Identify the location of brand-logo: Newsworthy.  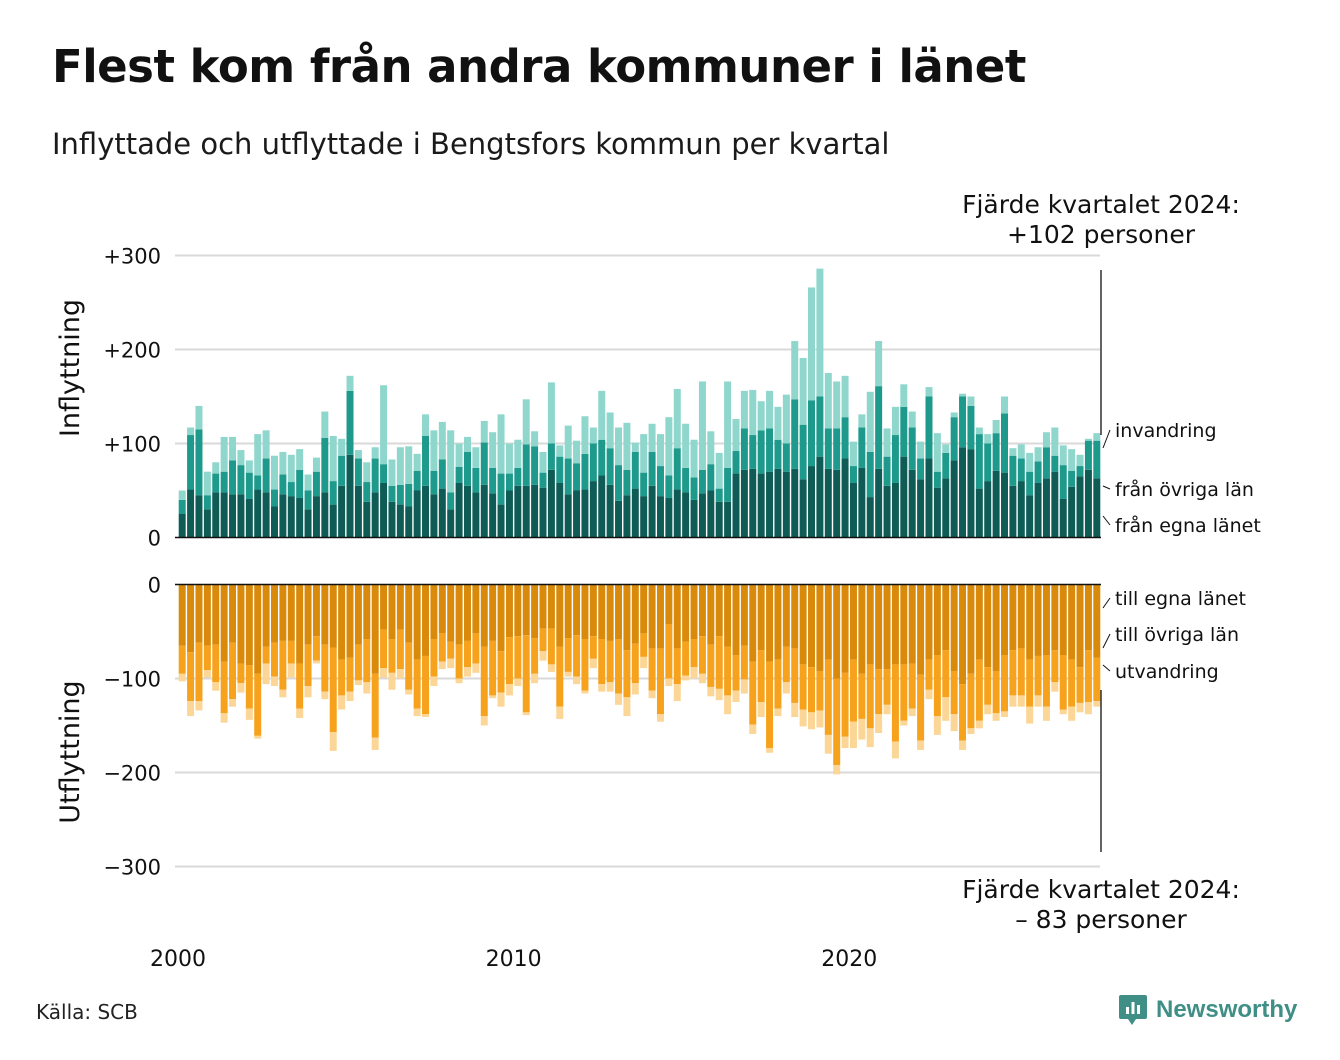
(1207, 1010).